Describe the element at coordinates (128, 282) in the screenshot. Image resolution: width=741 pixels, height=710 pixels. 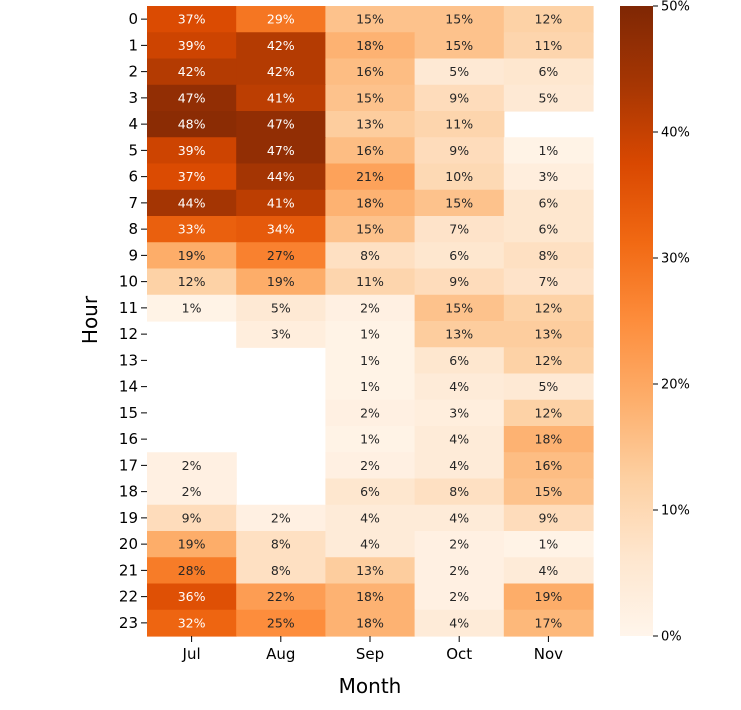
I see `y-tick-label: 10` at that location.